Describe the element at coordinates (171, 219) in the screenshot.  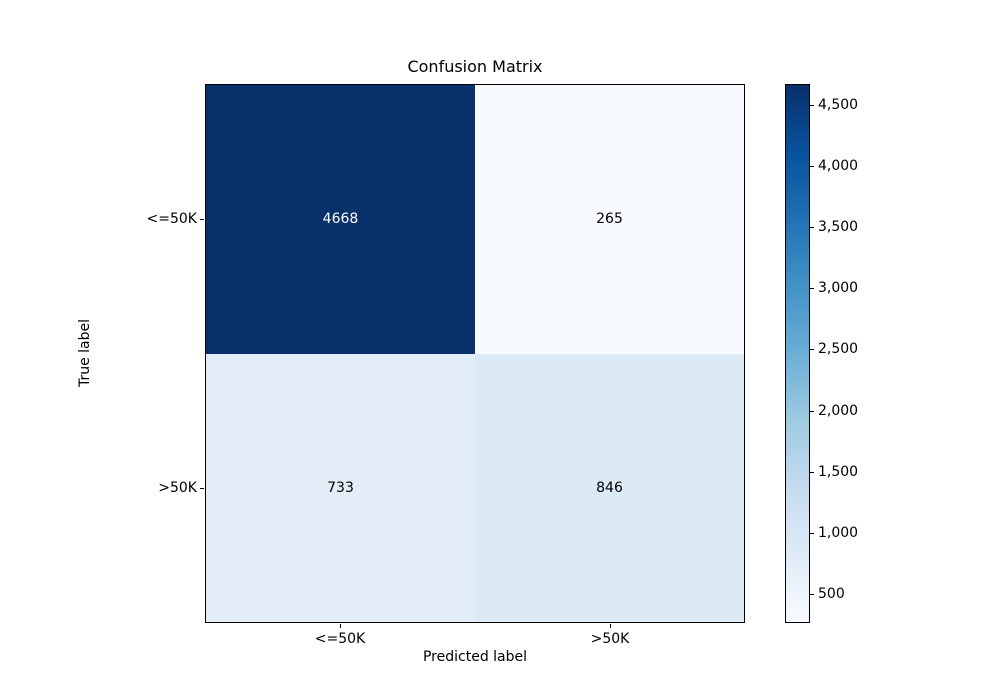
I see `y-tick-label: <=50K` at that location.